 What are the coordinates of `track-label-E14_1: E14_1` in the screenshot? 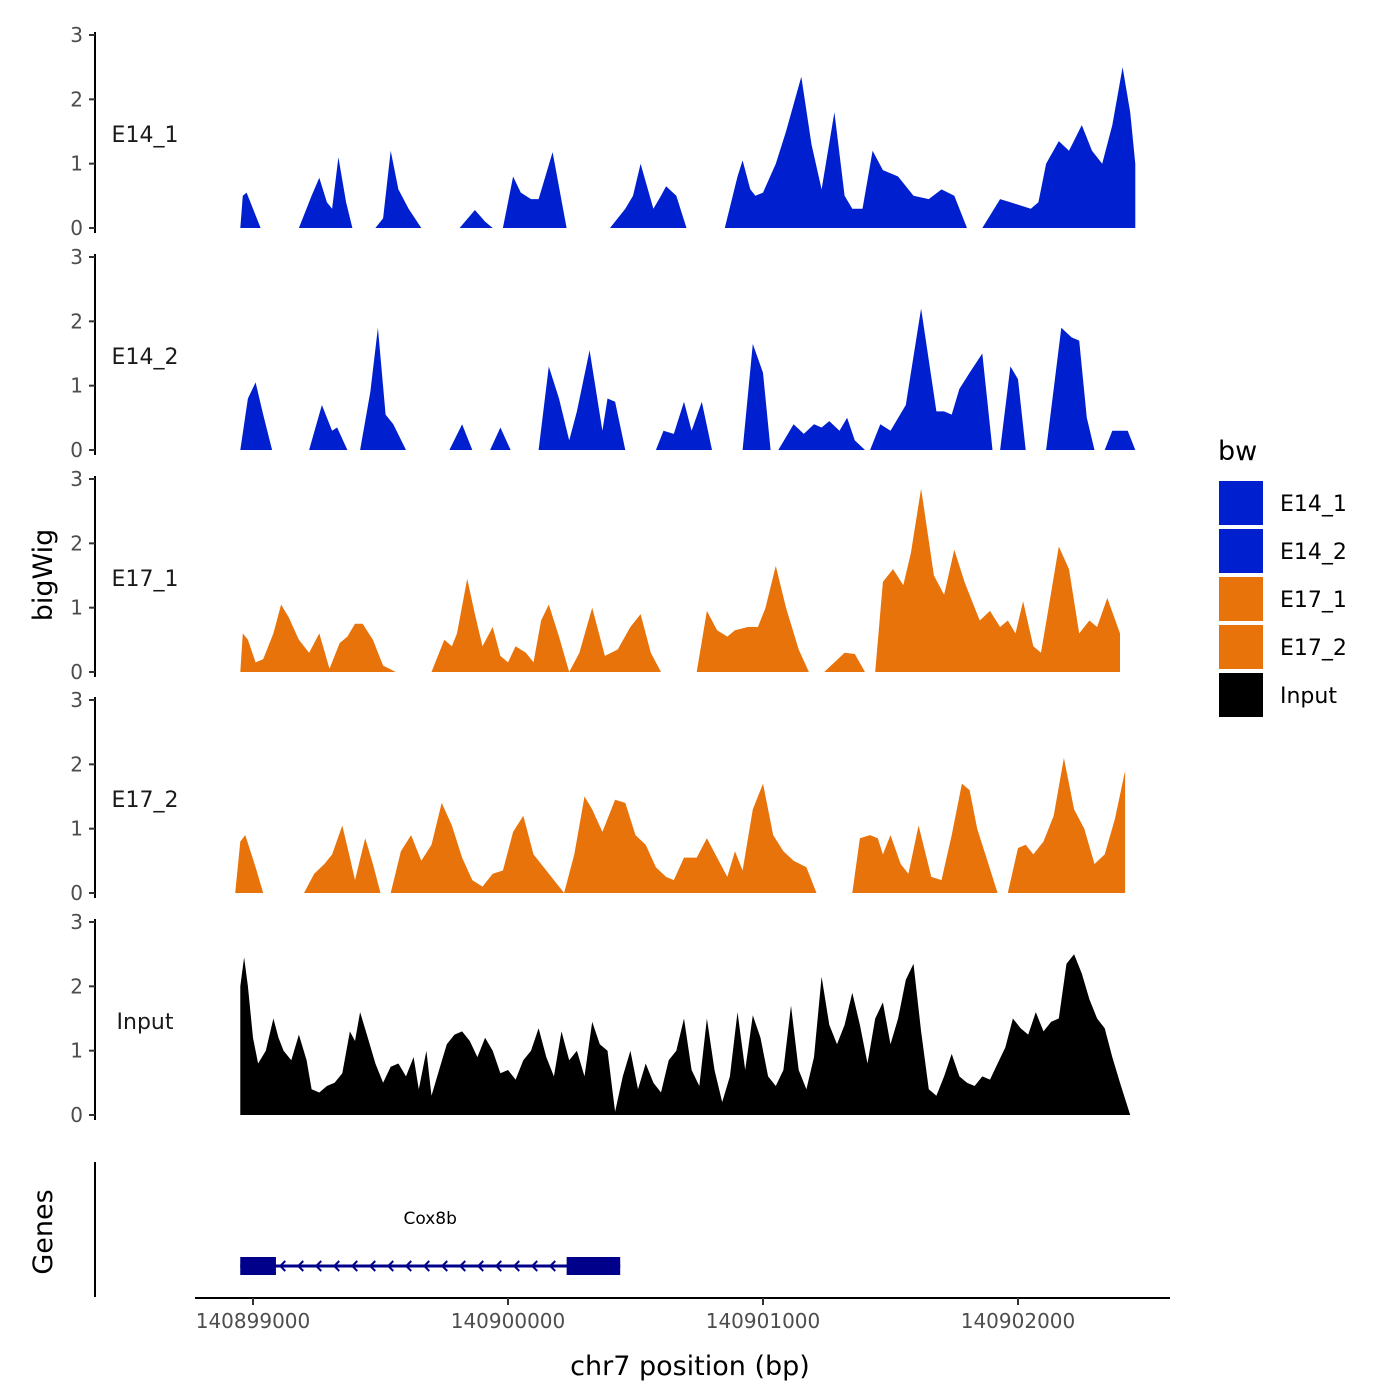 It's located at (145, 135).